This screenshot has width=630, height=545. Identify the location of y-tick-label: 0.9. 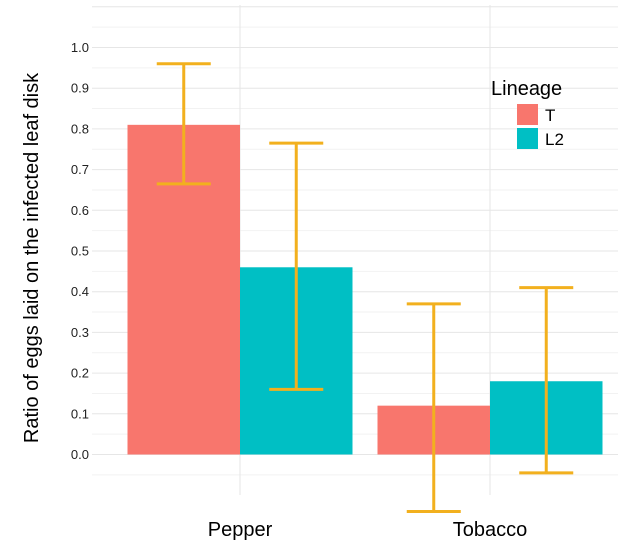
(80, 88).